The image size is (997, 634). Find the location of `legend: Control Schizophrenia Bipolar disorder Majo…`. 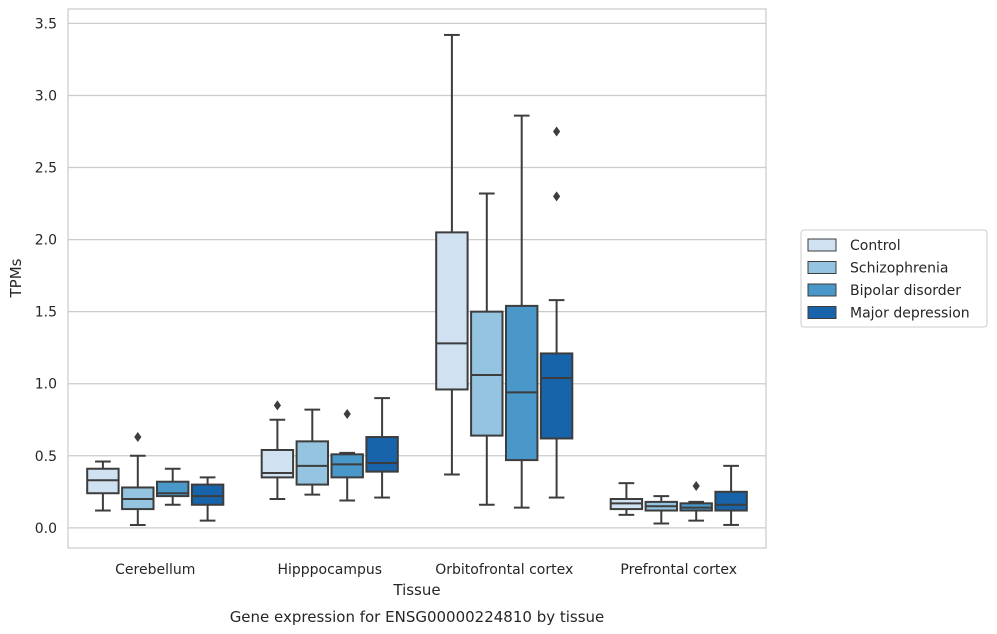

legend: Control Schizophrenia Bipolar disorder Majo… is located at coordinates (894, 278).